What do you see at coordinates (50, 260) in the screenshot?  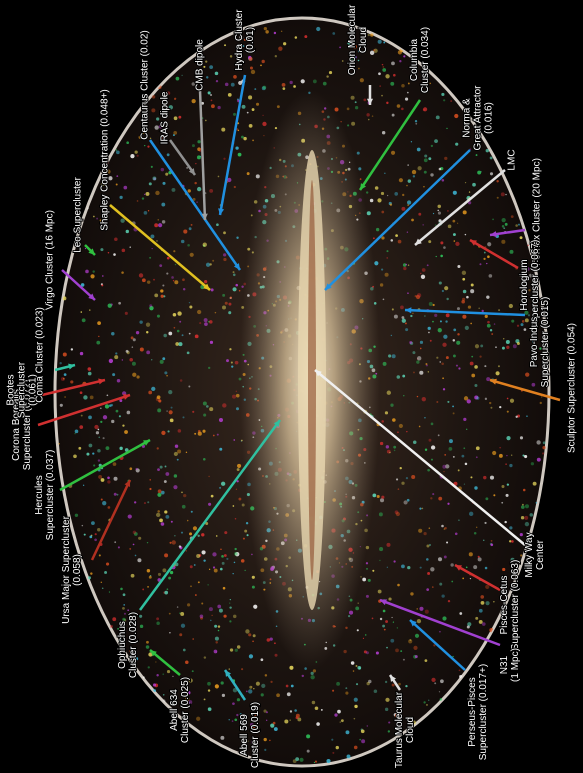 I see `annotation-label: Virgo Cluster (16 Mpc)` at bounding box center [50, 260].